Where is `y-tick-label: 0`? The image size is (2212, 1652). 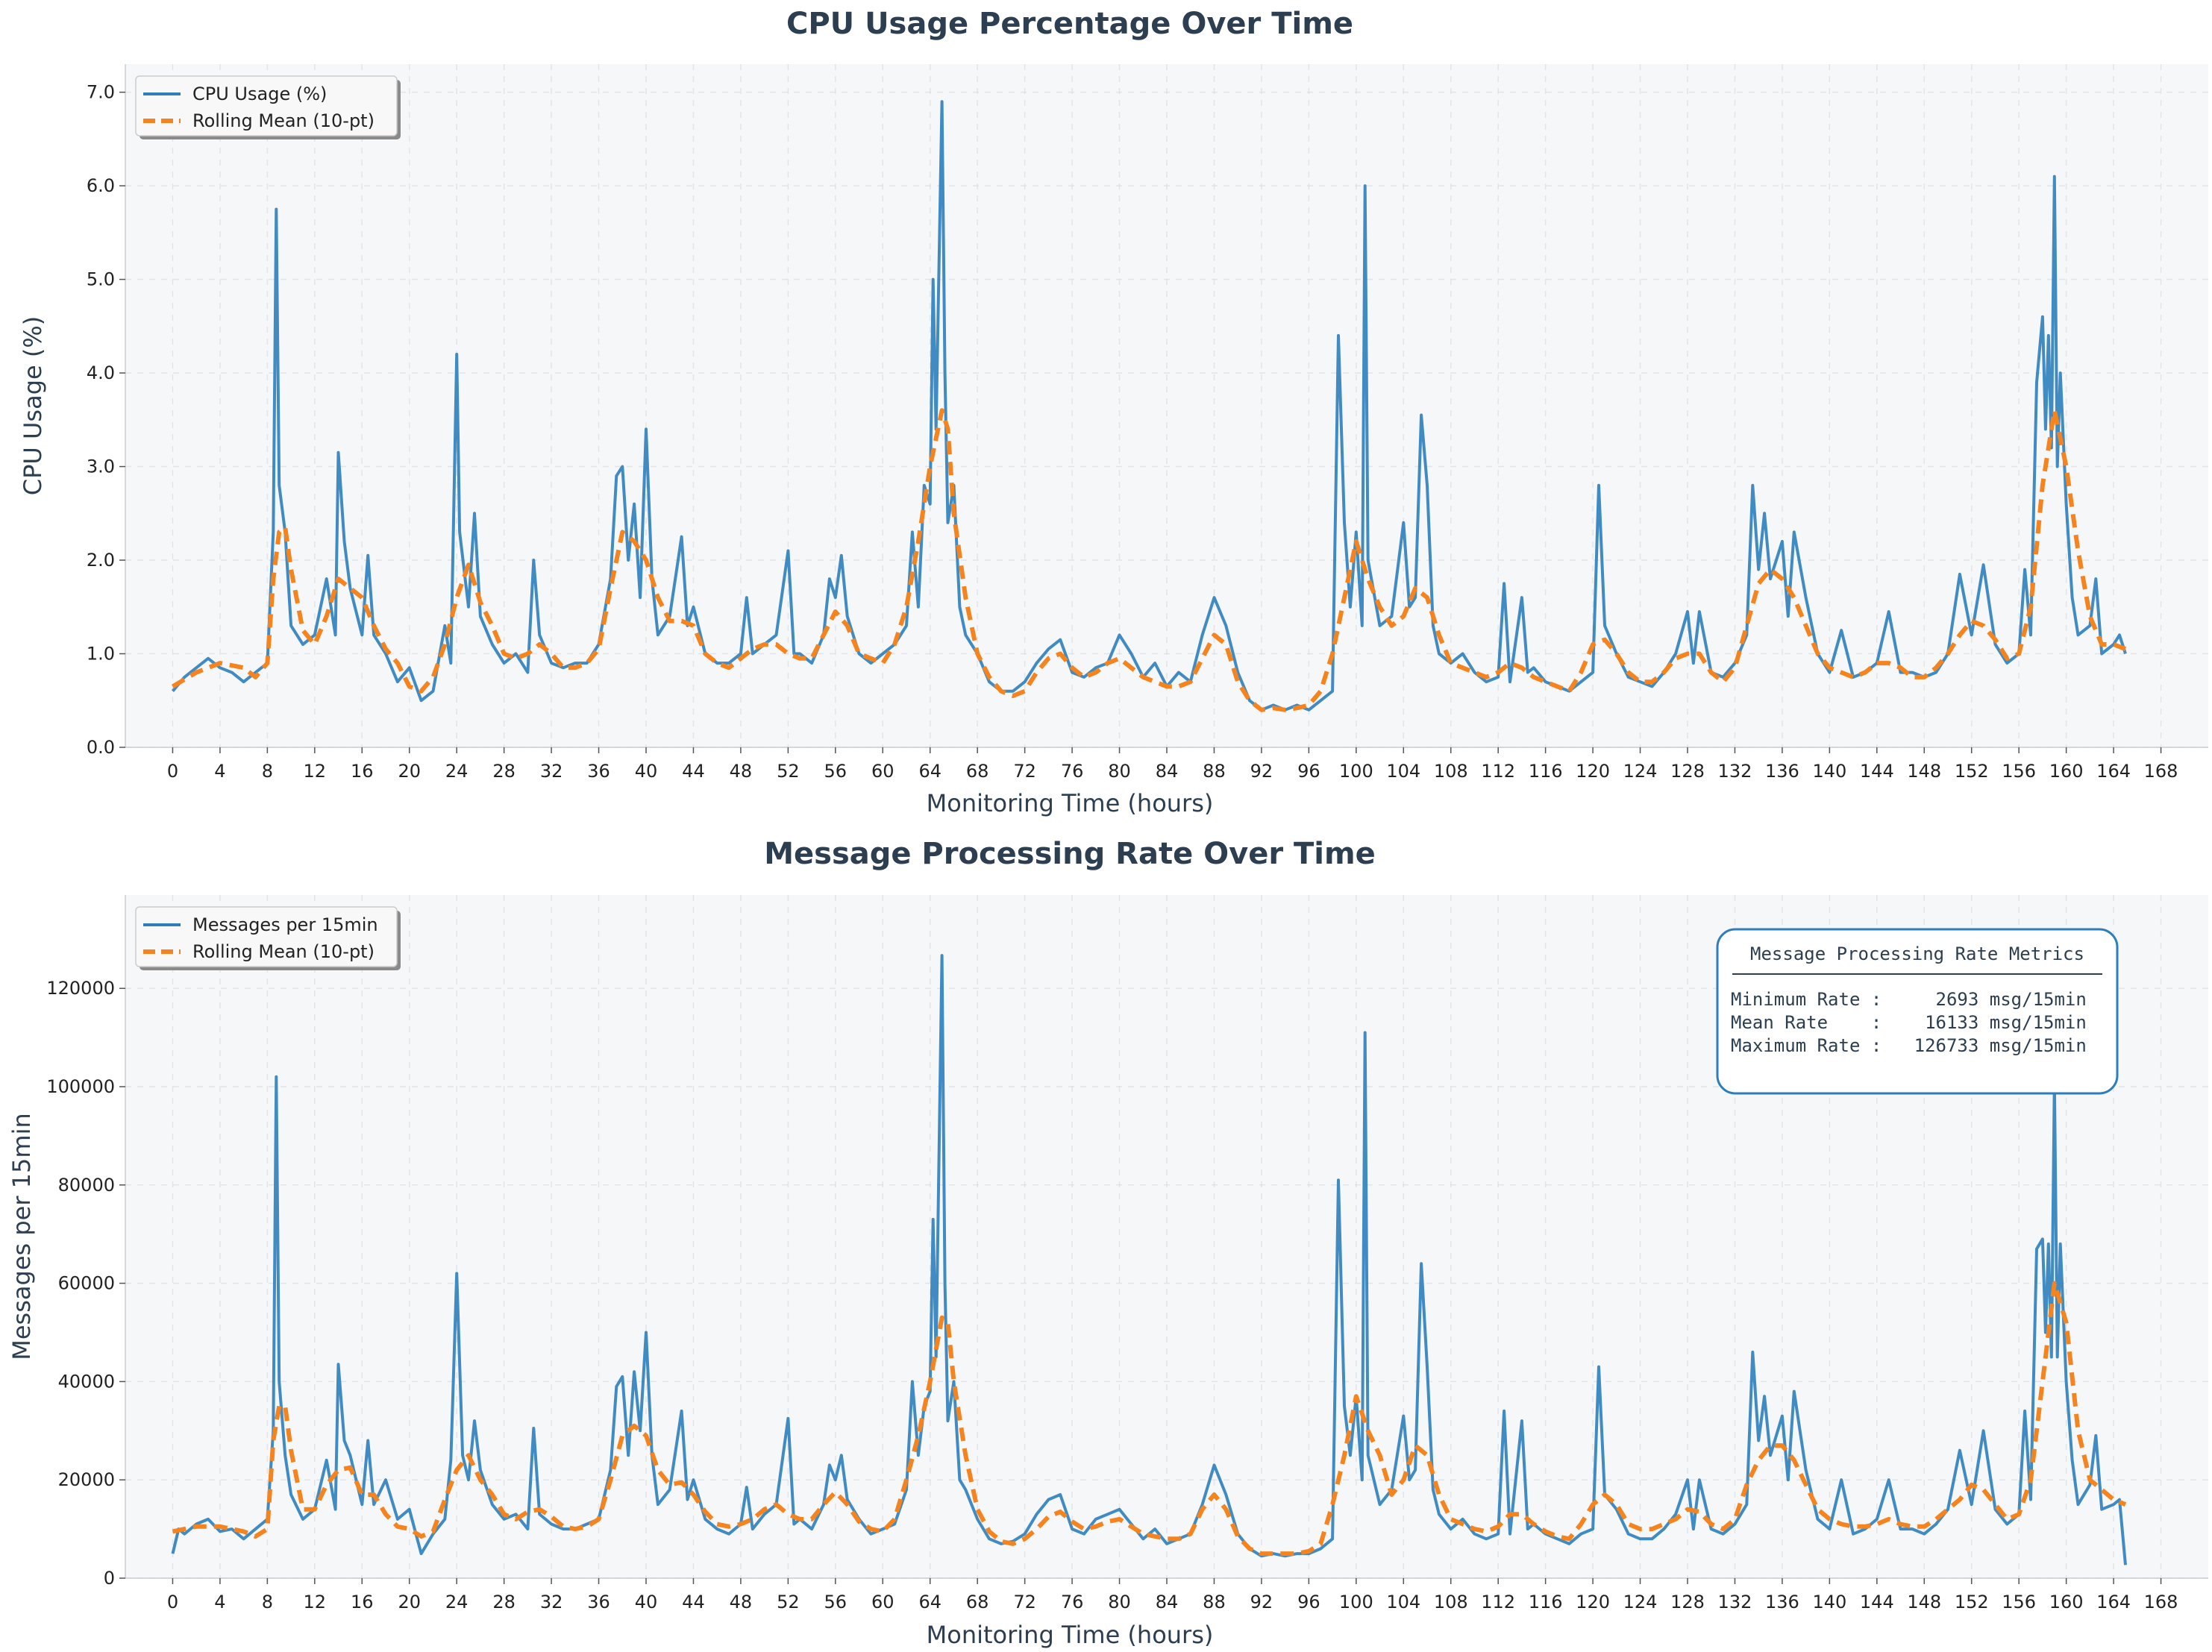
y-tick-label: 0 is located at coordinates (109, 1578).